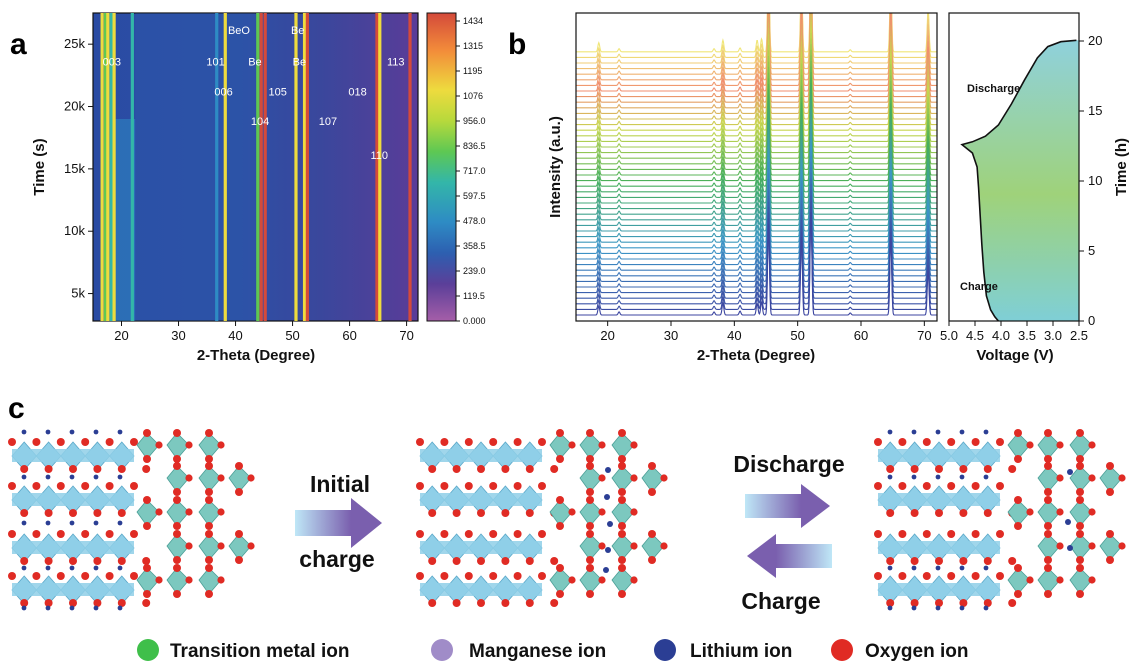 The image size is (1137, 671). What do you see at coordinates (235, 335) in the screenshot?
I see `heatmap-x-tick-2: 40` at bounding box center [235, 335].